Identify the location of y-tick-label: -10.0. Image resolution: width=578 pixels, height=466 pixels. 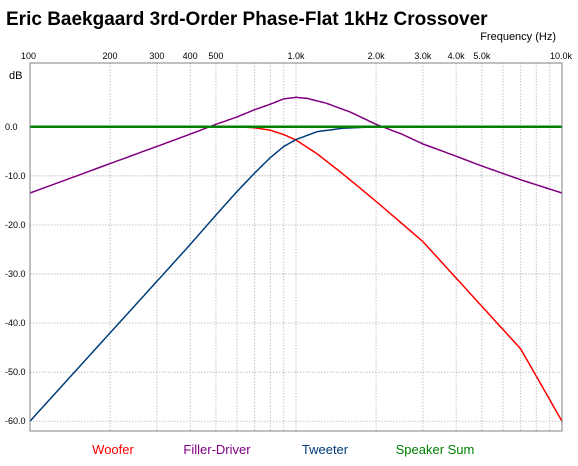
(15, 176).